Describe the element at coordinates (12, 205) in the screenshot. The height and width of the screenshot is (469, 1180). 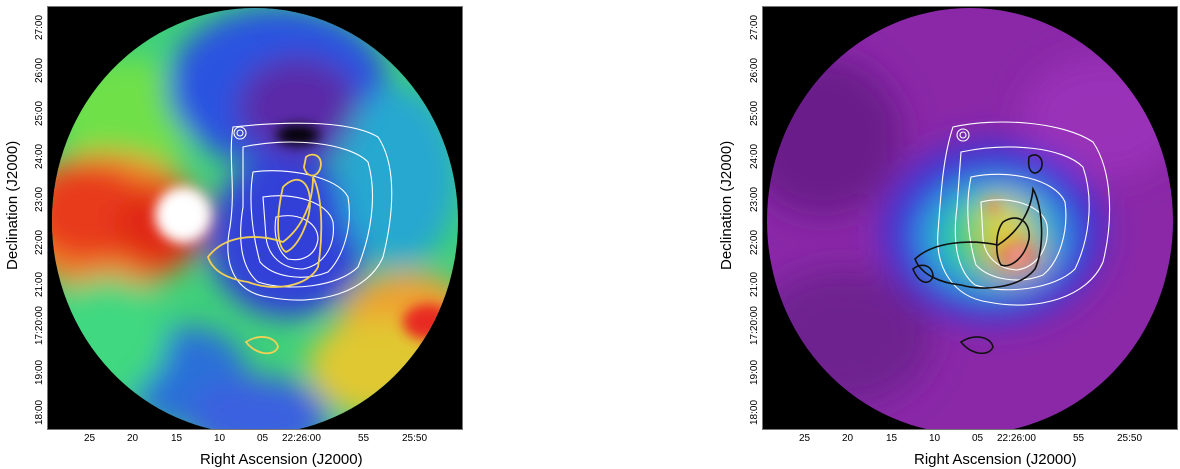
I see `left-y-axis-label: Declination (J2000)` at that location.